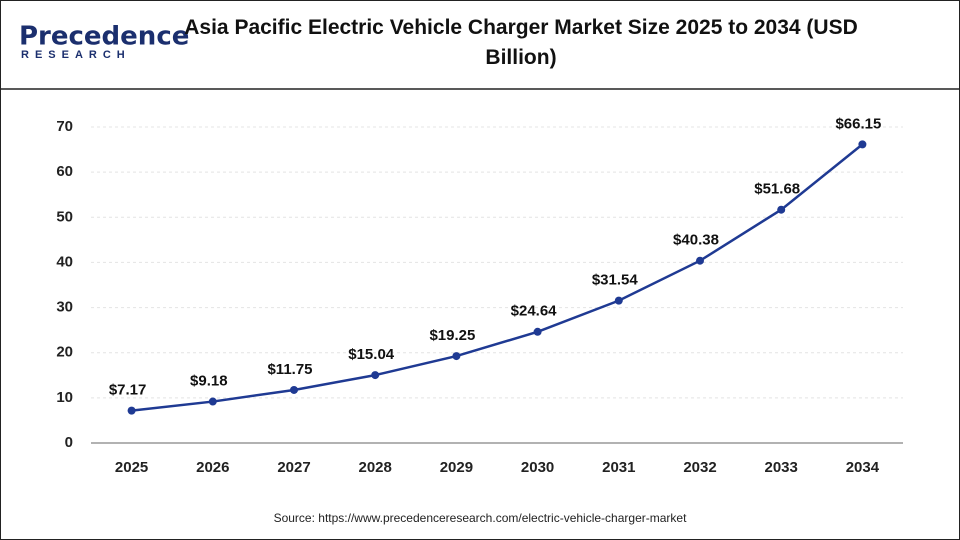 Image resolution: width=960 pixels, height=540 pixels. Describe the element at coordinates (863, 467) in the screenshot. I see `x-tick-label: 2034` at that location.